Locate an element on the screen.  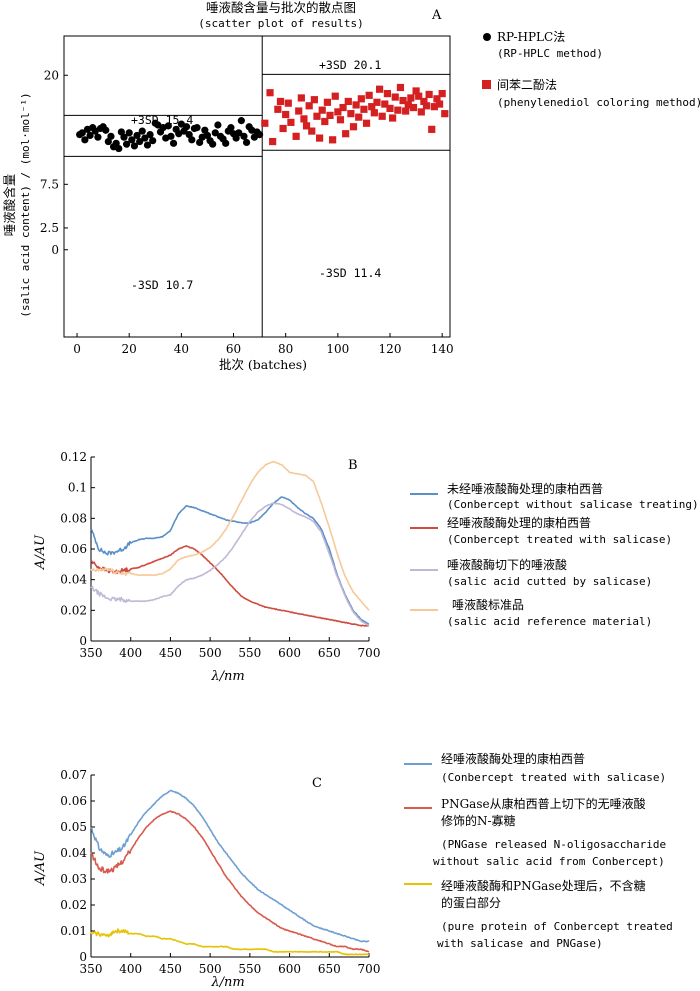
chart-c-xtick-label: 550 is located at coordinates (249, 969).